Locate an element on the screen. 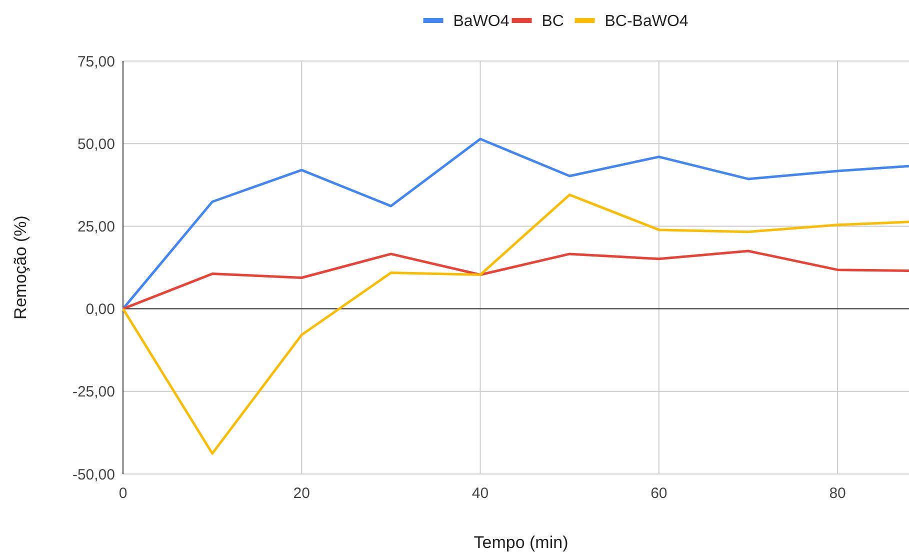 The image size is (909, 552). legend-label: BaWO4 is located at coordinates (481, 21).